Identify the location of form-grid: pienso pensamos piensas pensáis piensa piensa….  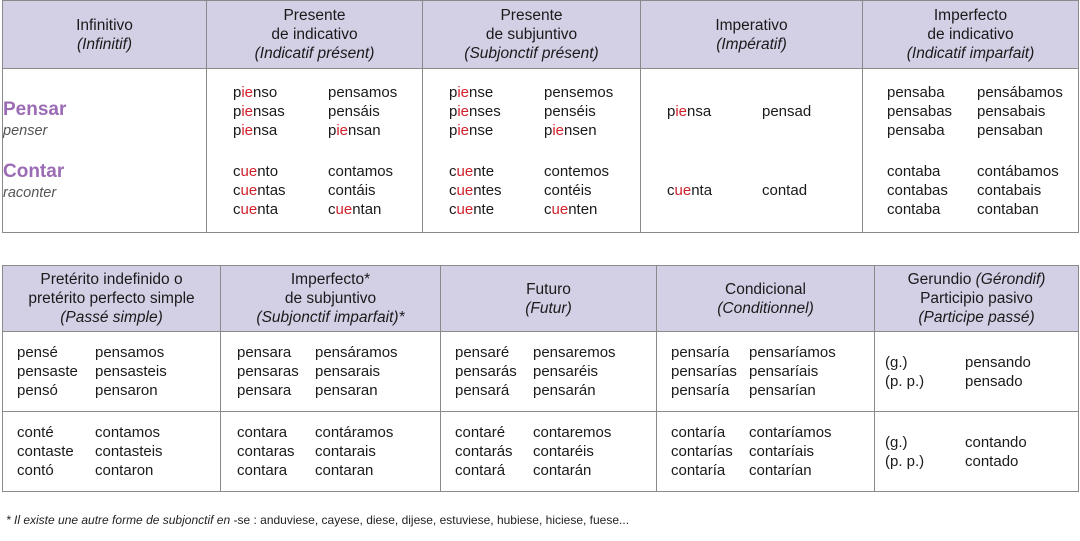
(314, 111).